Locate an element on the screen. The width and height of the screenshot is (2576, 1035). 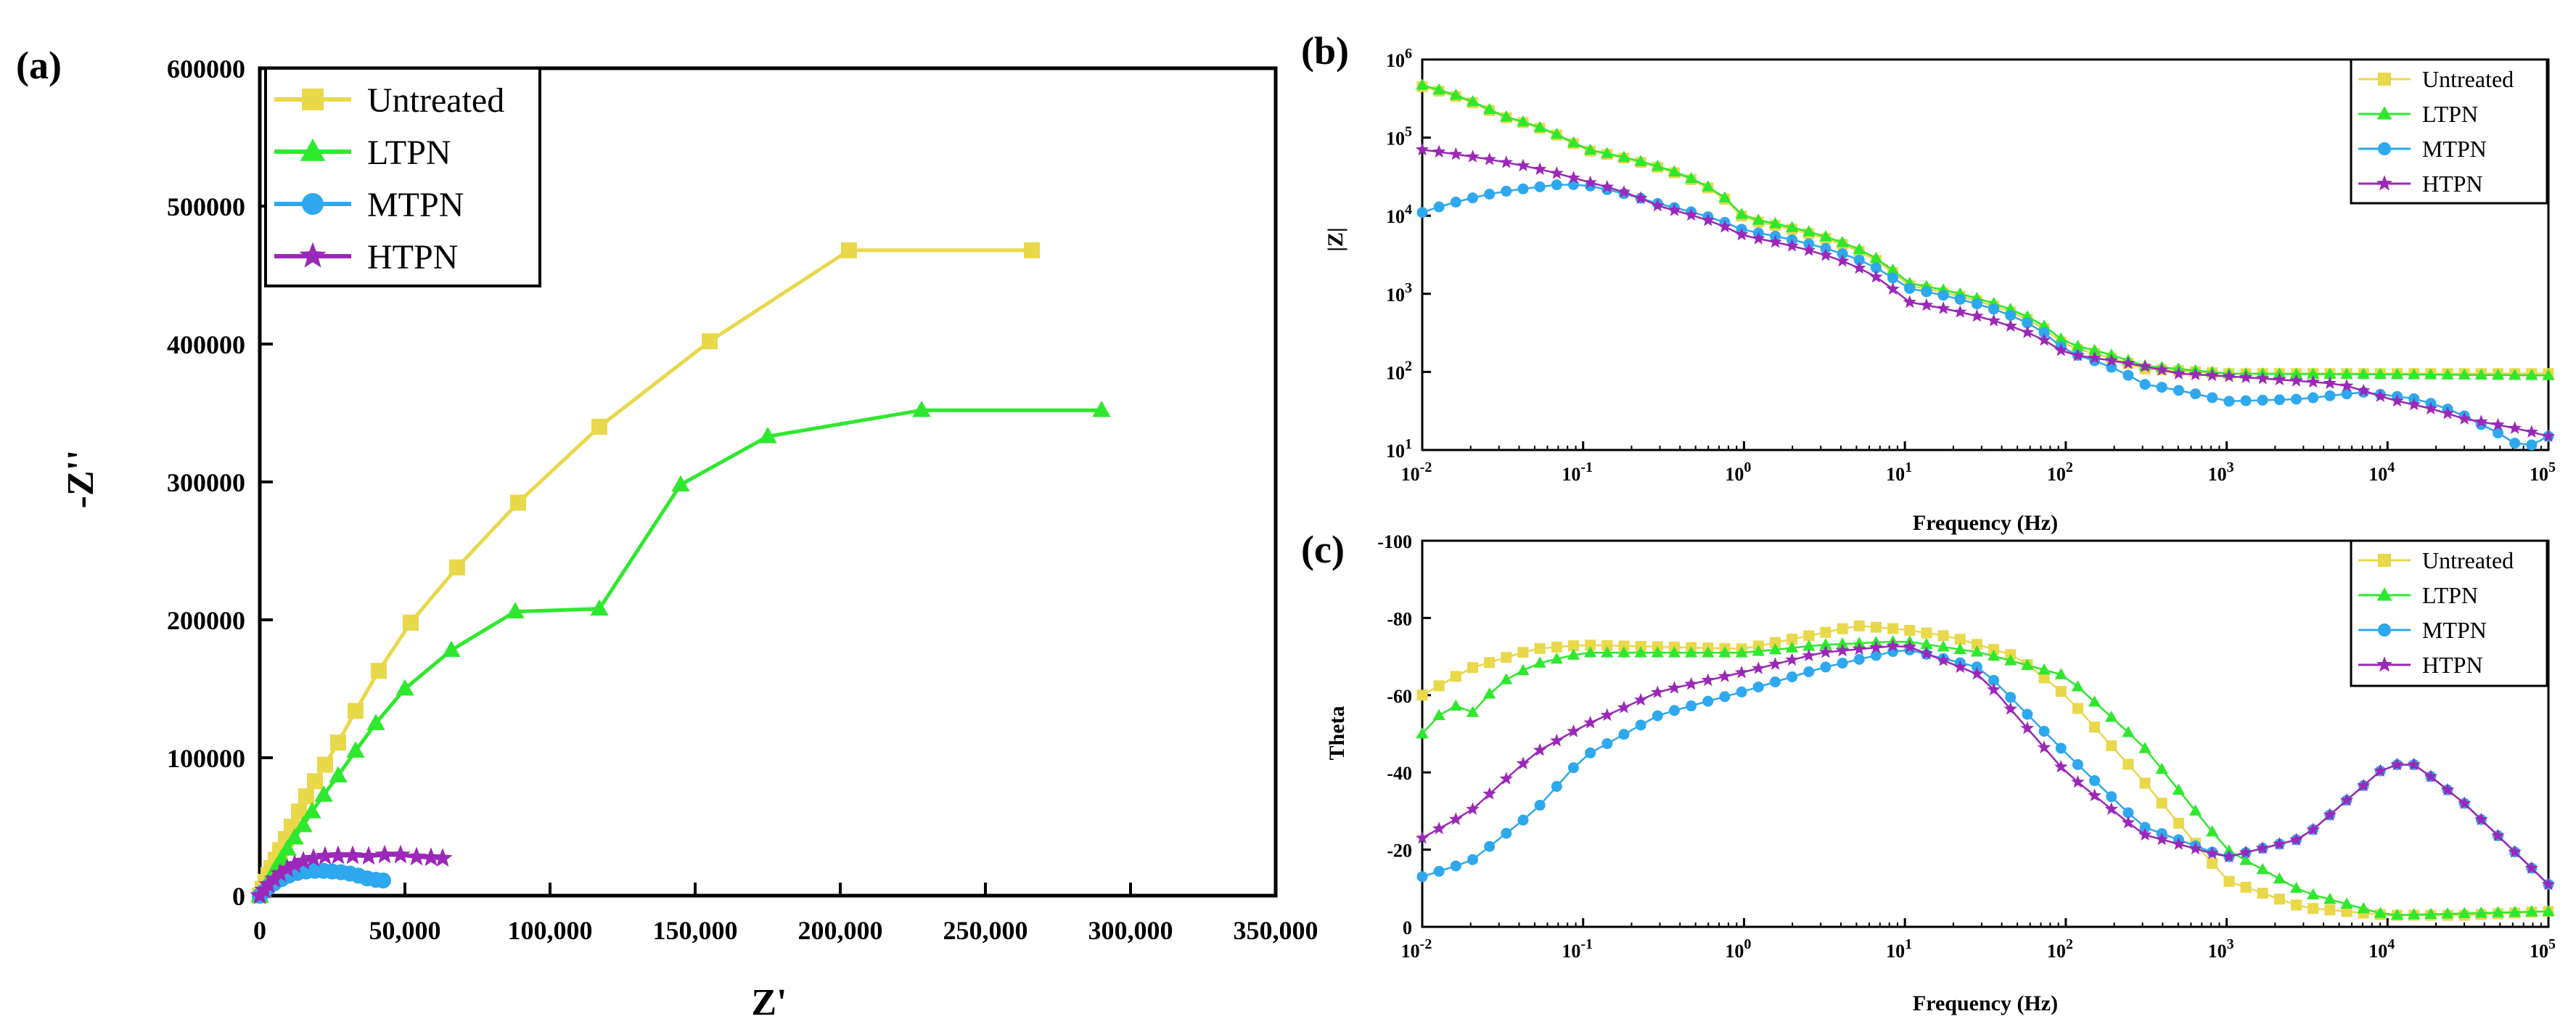
panel-c-y-tick-label: -20 is located at coordinates (1399, 851).